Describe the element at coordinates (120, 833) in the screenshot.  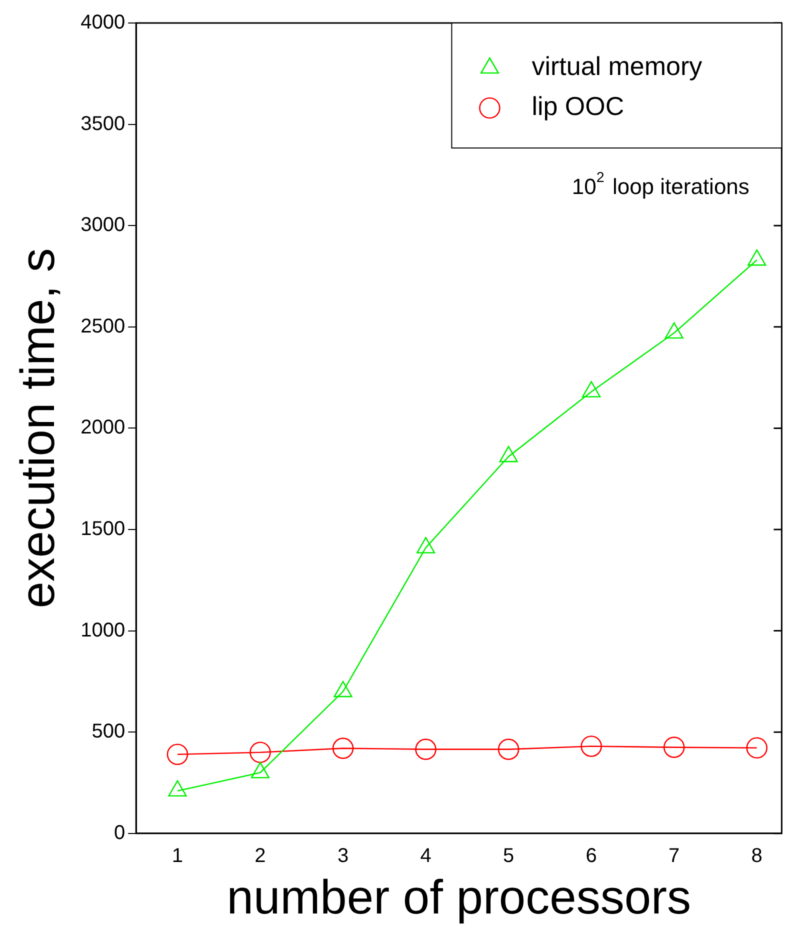
I see `y-tick-label: 0` at that location.